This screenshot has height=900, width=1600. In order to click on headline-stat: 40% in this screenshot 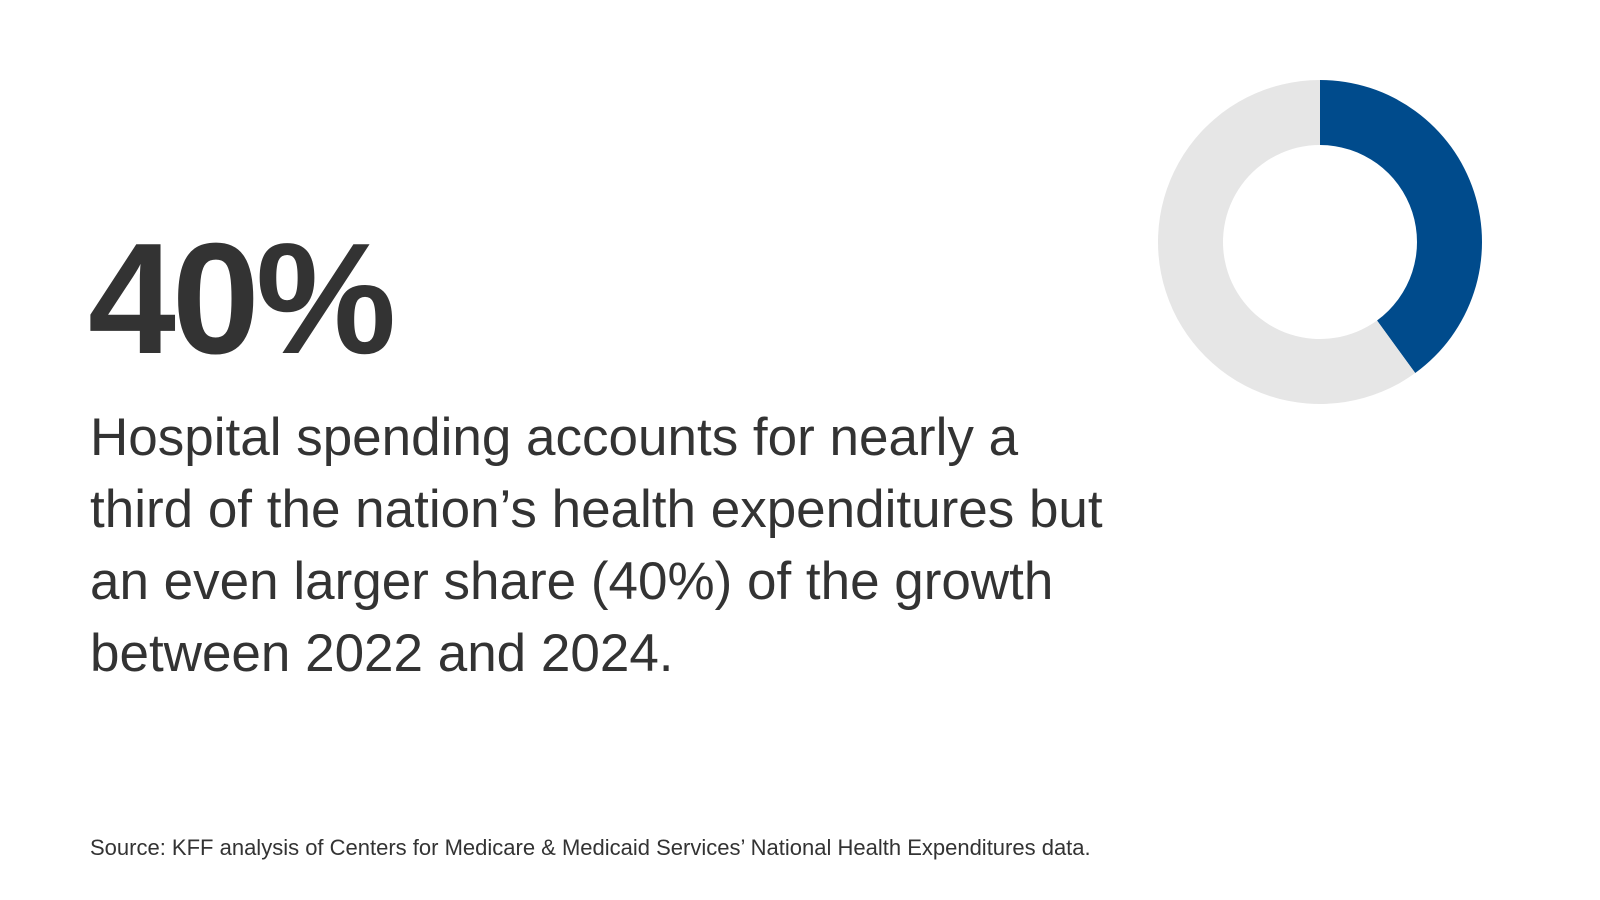, I will do `click(242, 299)`.